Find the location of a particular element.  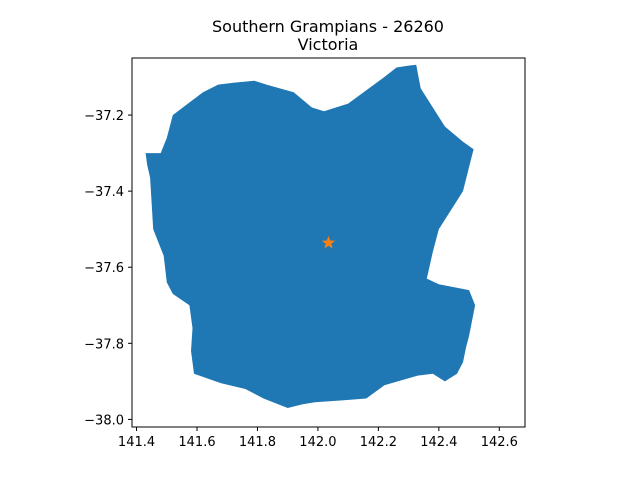

y-tick-label: −37.8 is located at coordinates (104, 344).